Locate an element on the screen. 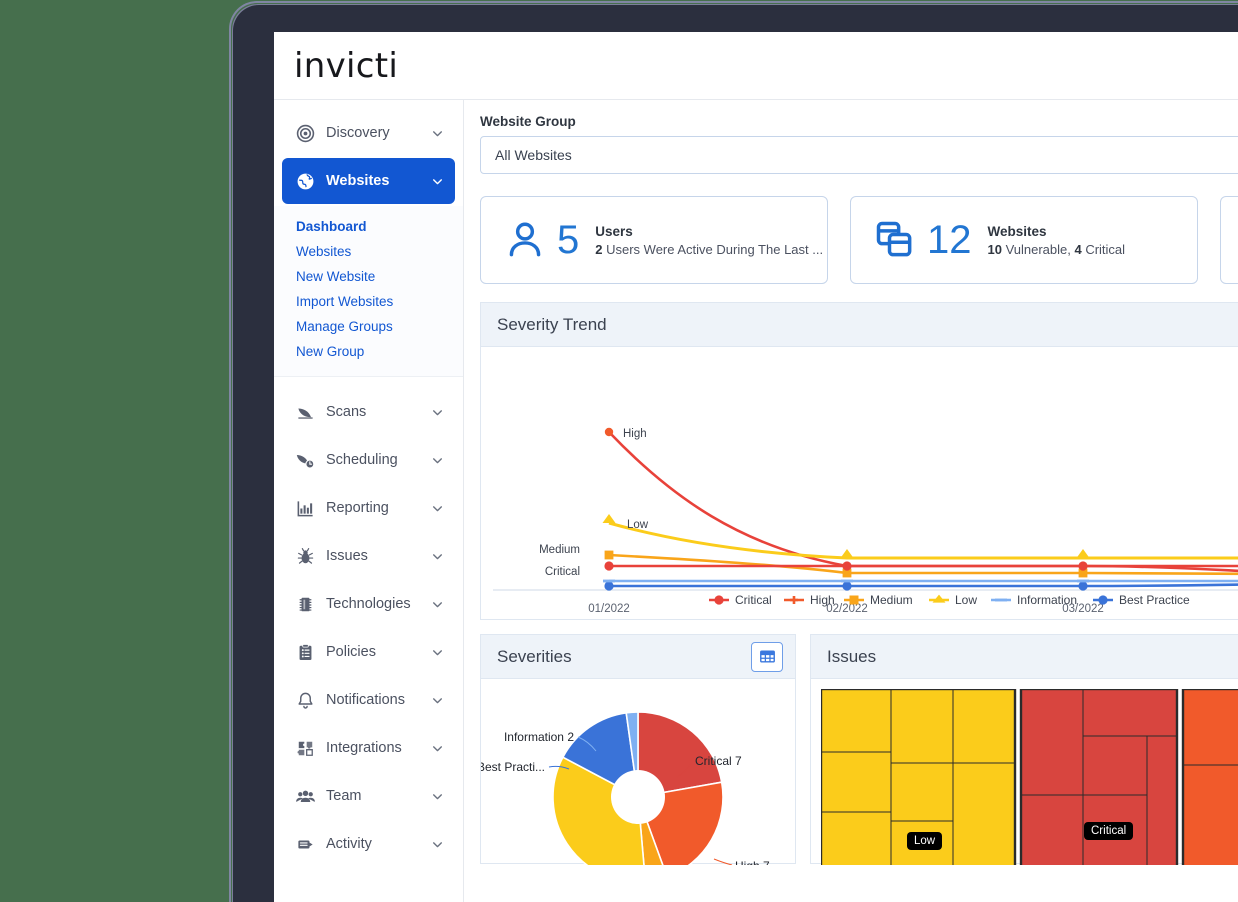  legend-label: Best Practice is located at coordinates (1154, 600).